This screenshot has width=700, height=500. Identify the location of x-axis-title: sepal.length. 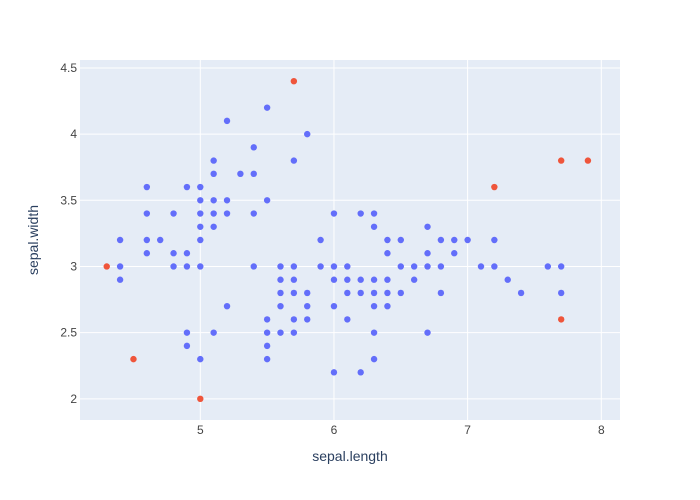
(350, 456).